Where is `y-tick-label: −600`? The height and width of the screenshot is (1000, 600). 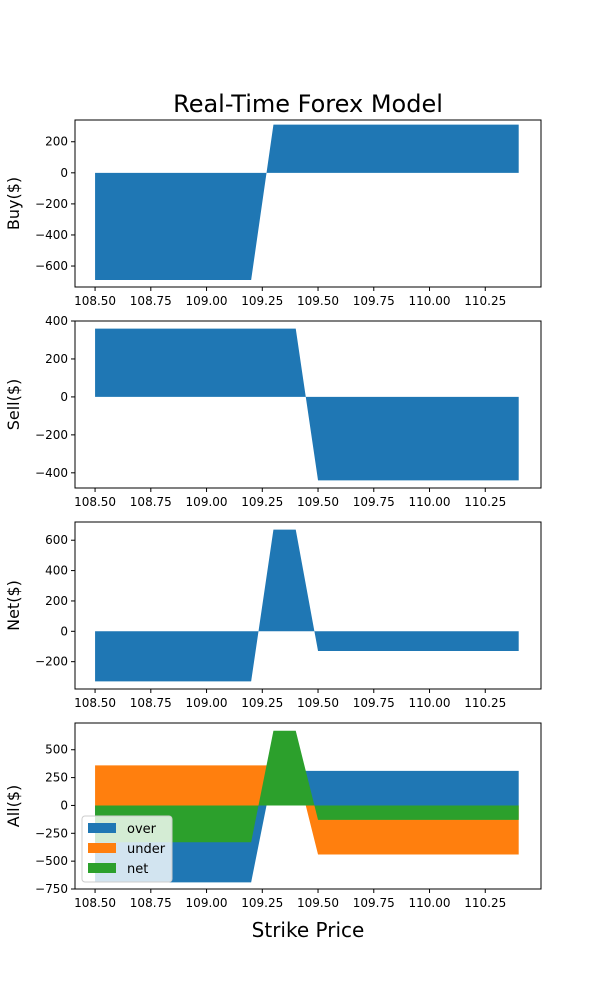
y-tick-label: −600 is located at coordinates (51, 266).